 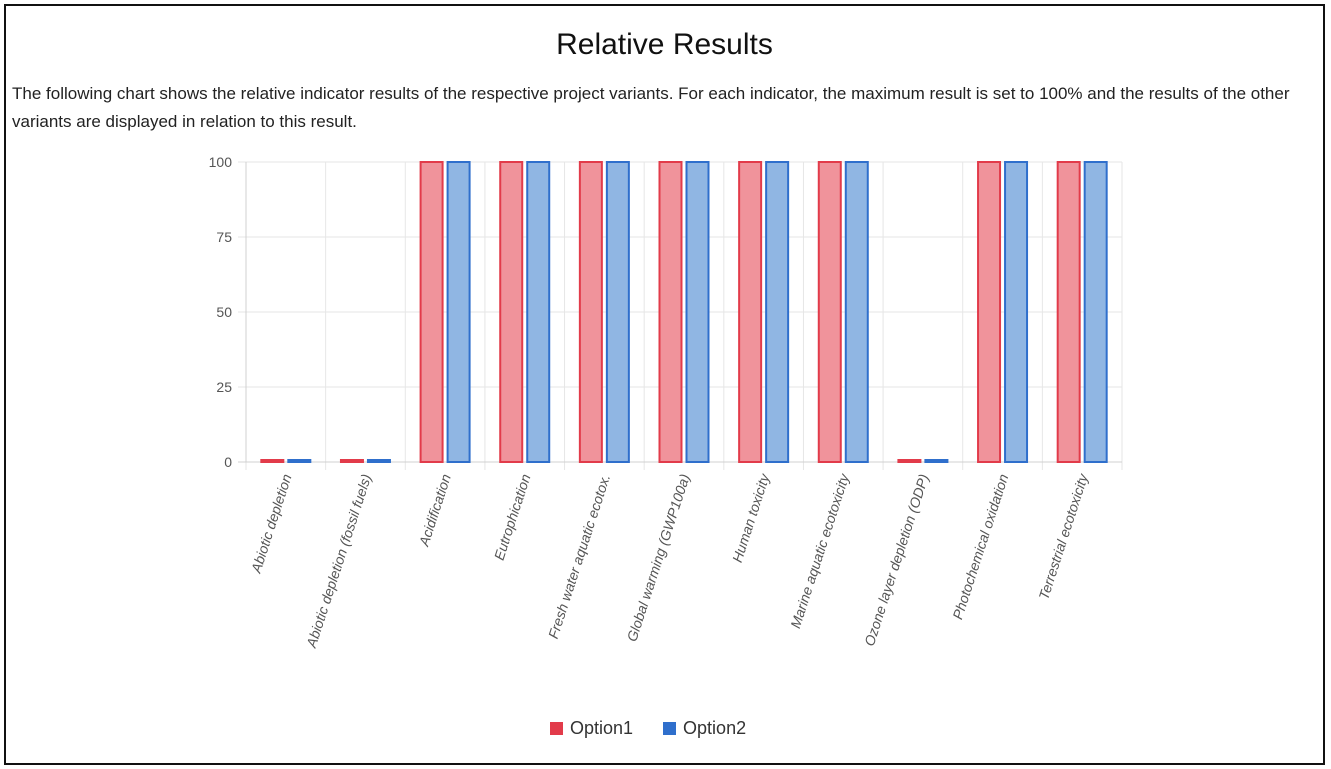 I want to click on legend-item-option2: Option2, so click(x=704, y=728).